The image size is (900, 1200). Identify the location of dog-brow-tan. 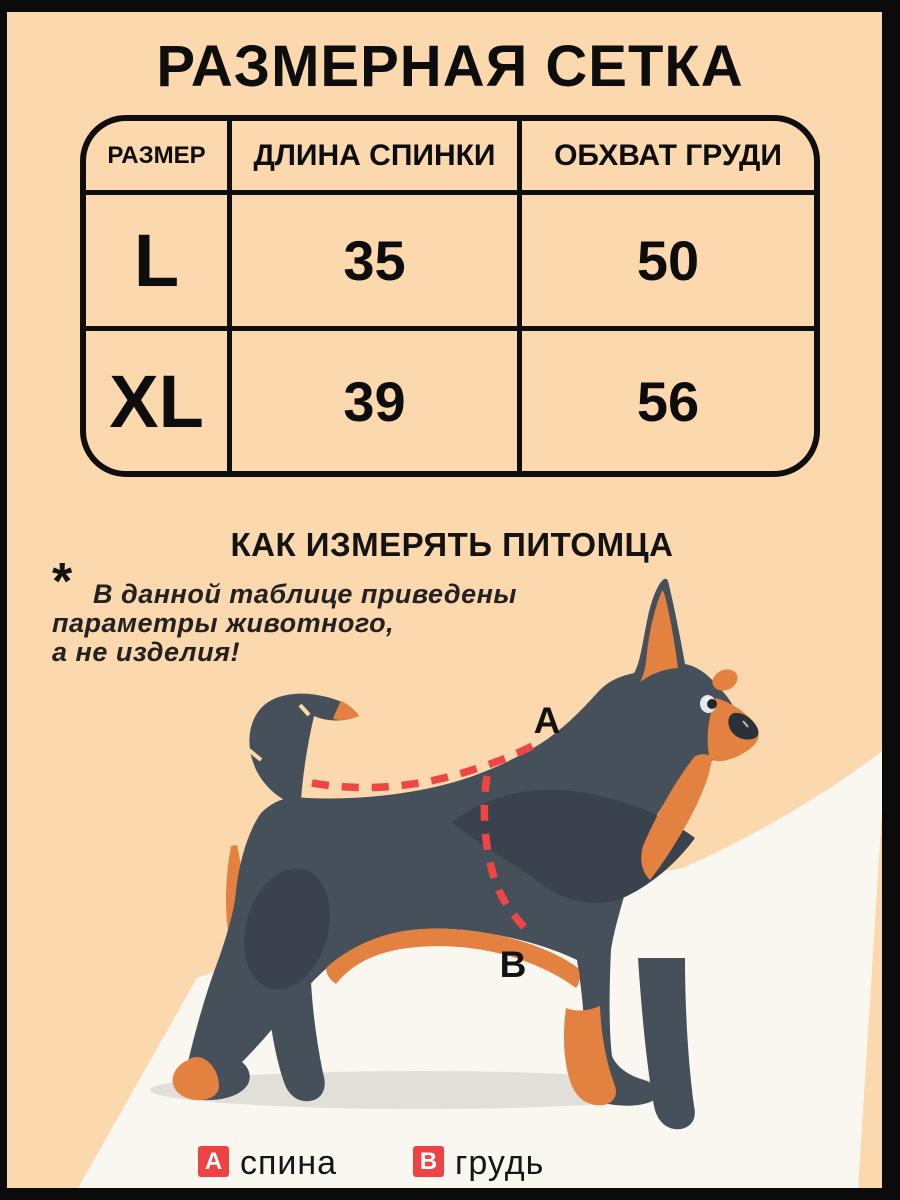
(725, 680).